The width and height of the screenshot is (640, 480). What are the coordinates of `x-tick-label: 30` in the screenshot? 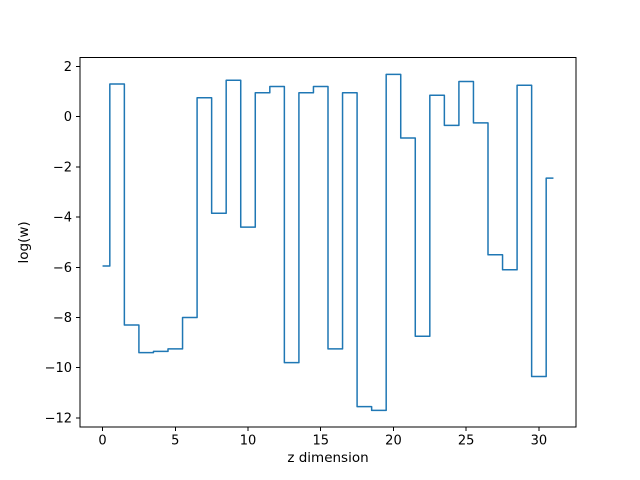 It's located at (539, 441).